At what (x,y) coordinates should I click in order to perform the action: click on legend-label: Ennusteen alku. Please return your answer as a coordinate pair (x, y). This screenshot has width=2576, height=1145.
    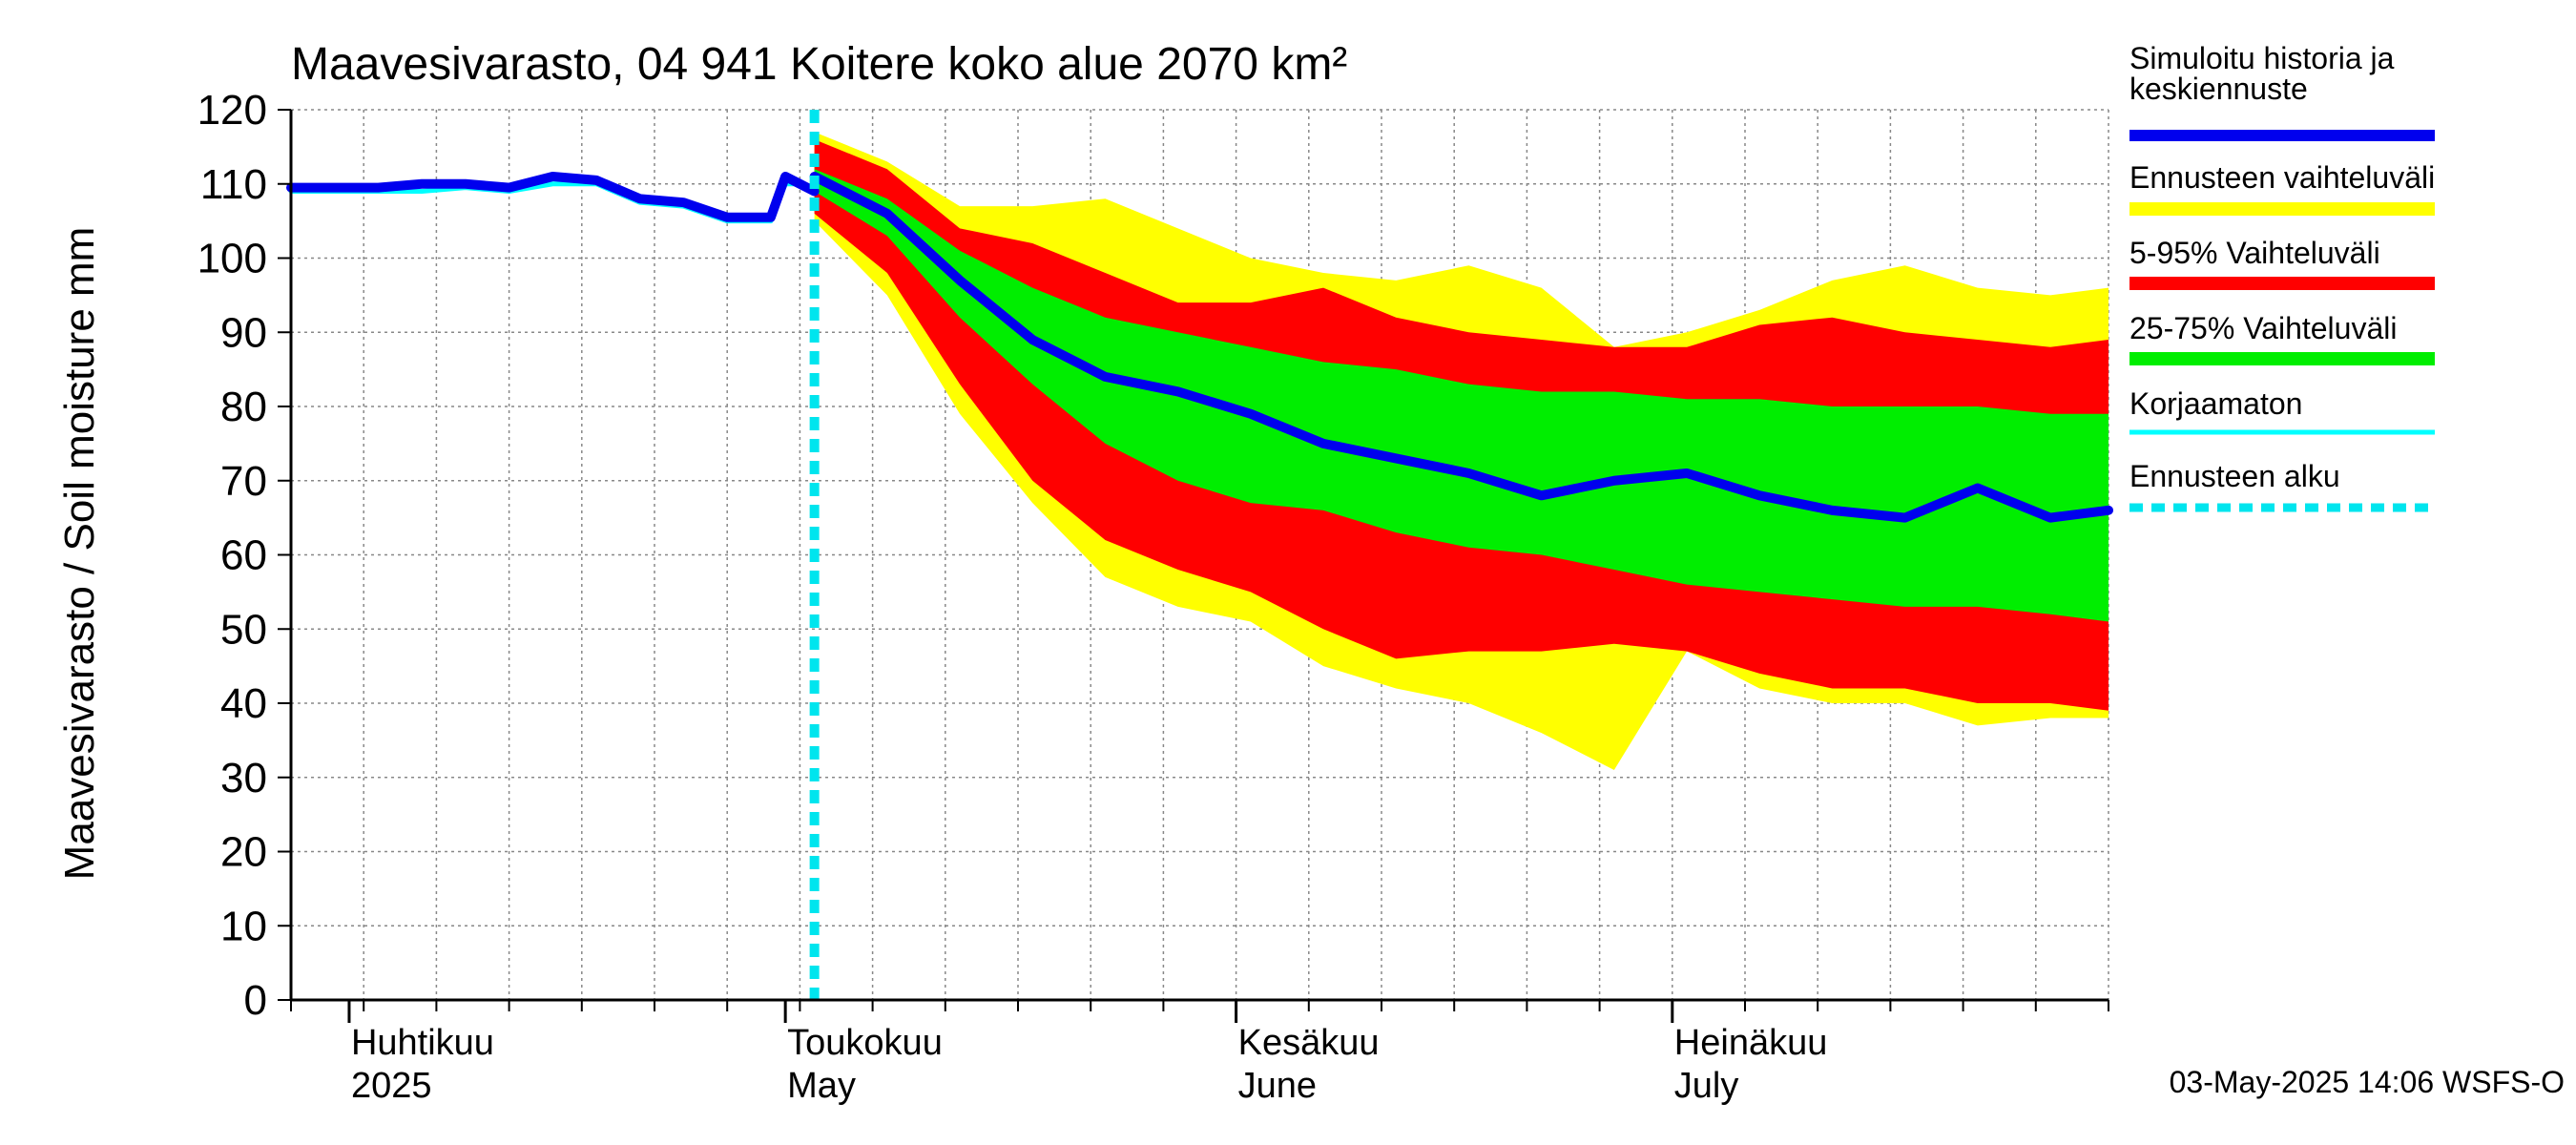
    Looking at the image, I should click on (2234, 476).